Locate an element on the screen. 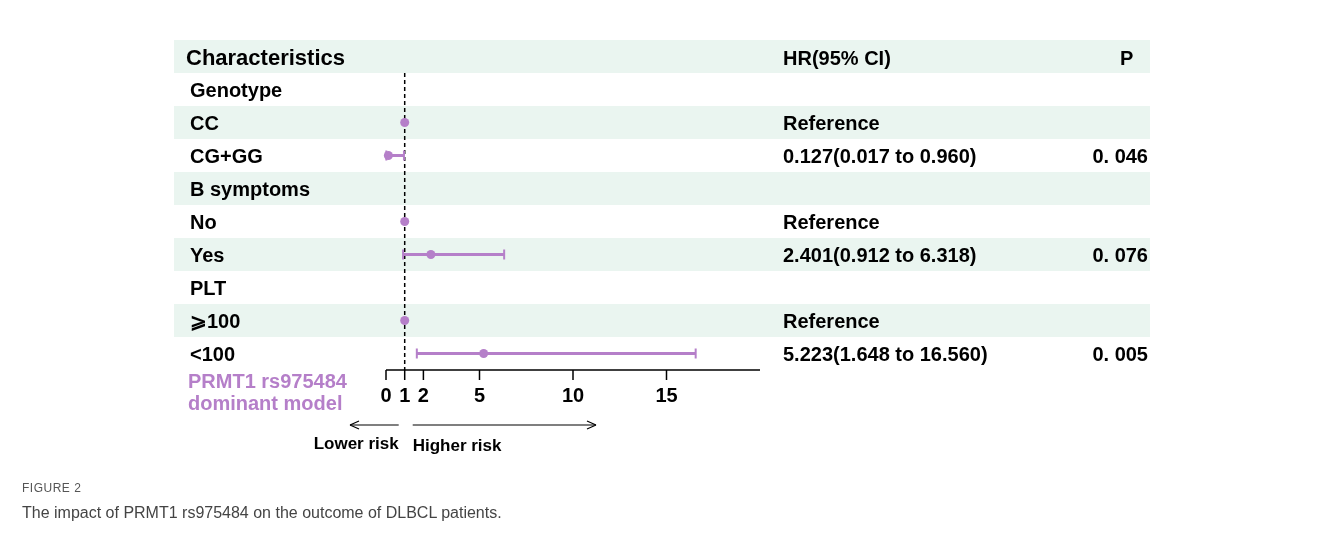 The height and width of the screenshot is (550, 1325). text: Higher risk is located at coordinates (457, 445).